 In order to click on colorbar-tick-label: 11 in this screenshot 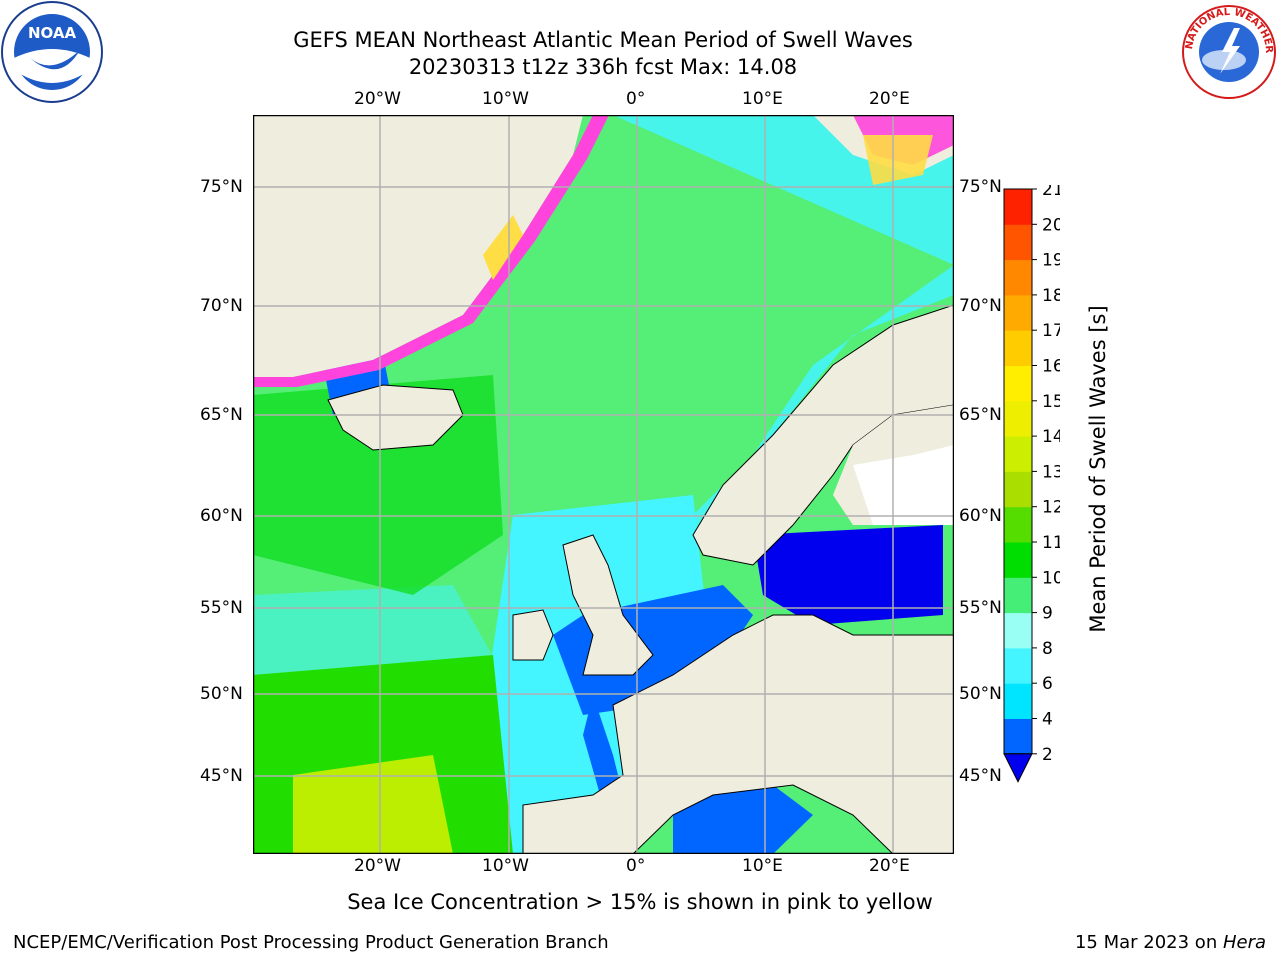, I will do `click(1051, 543)`.